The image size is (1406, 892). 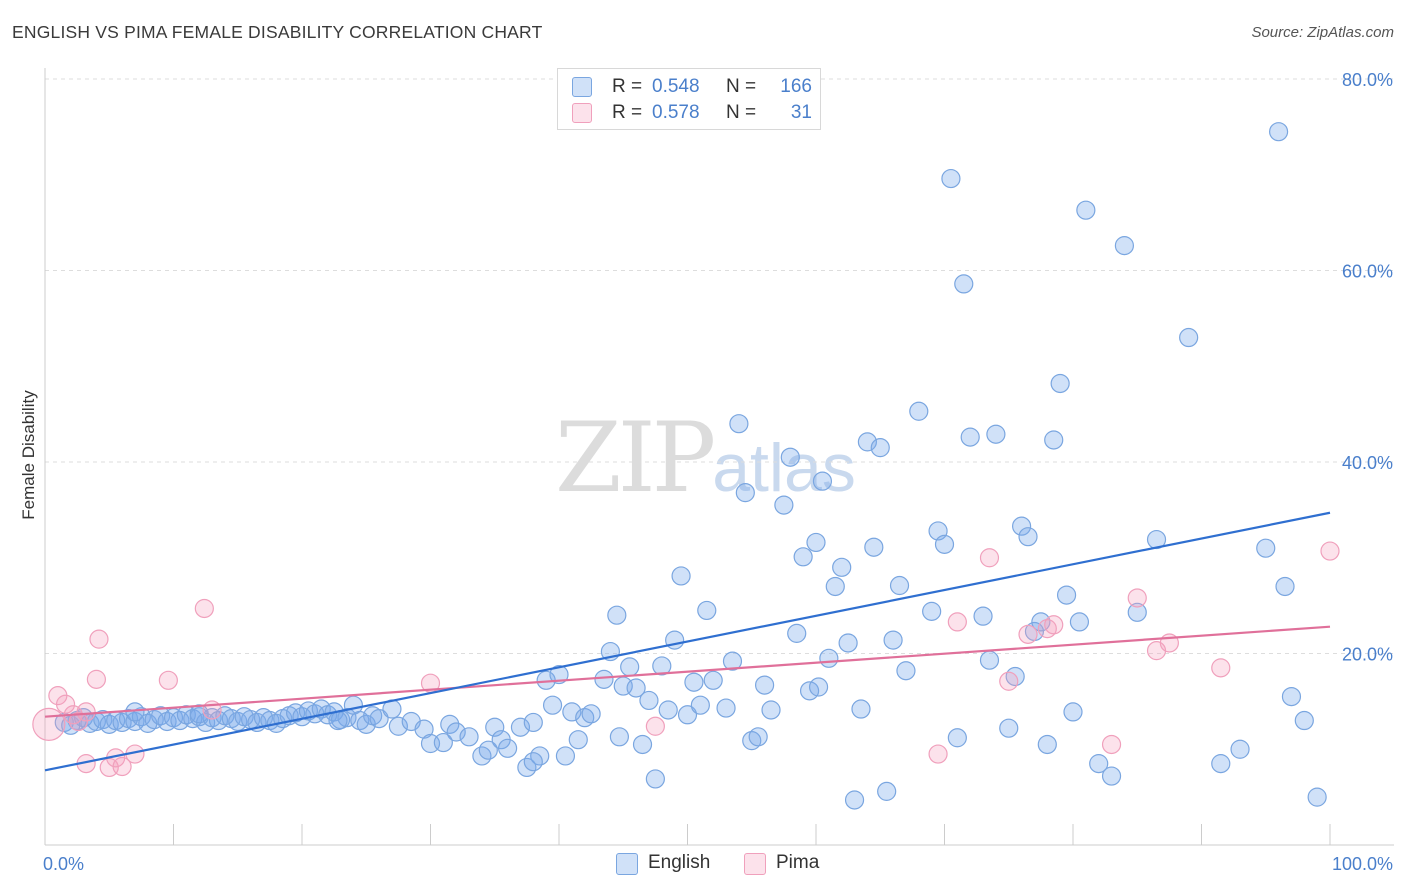 What do you see at coordinates (63, 864) in the screenshot?
I see `x-tick-label-min: 0.0%` at bounding box center [63, 864].